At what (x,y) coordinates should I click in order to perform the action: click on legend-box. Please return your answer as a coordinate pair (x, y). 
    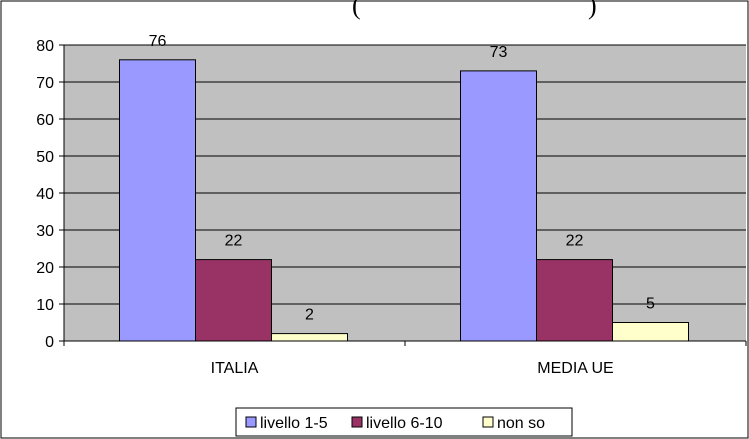
    Looking at the image, I should click on (404, 422).